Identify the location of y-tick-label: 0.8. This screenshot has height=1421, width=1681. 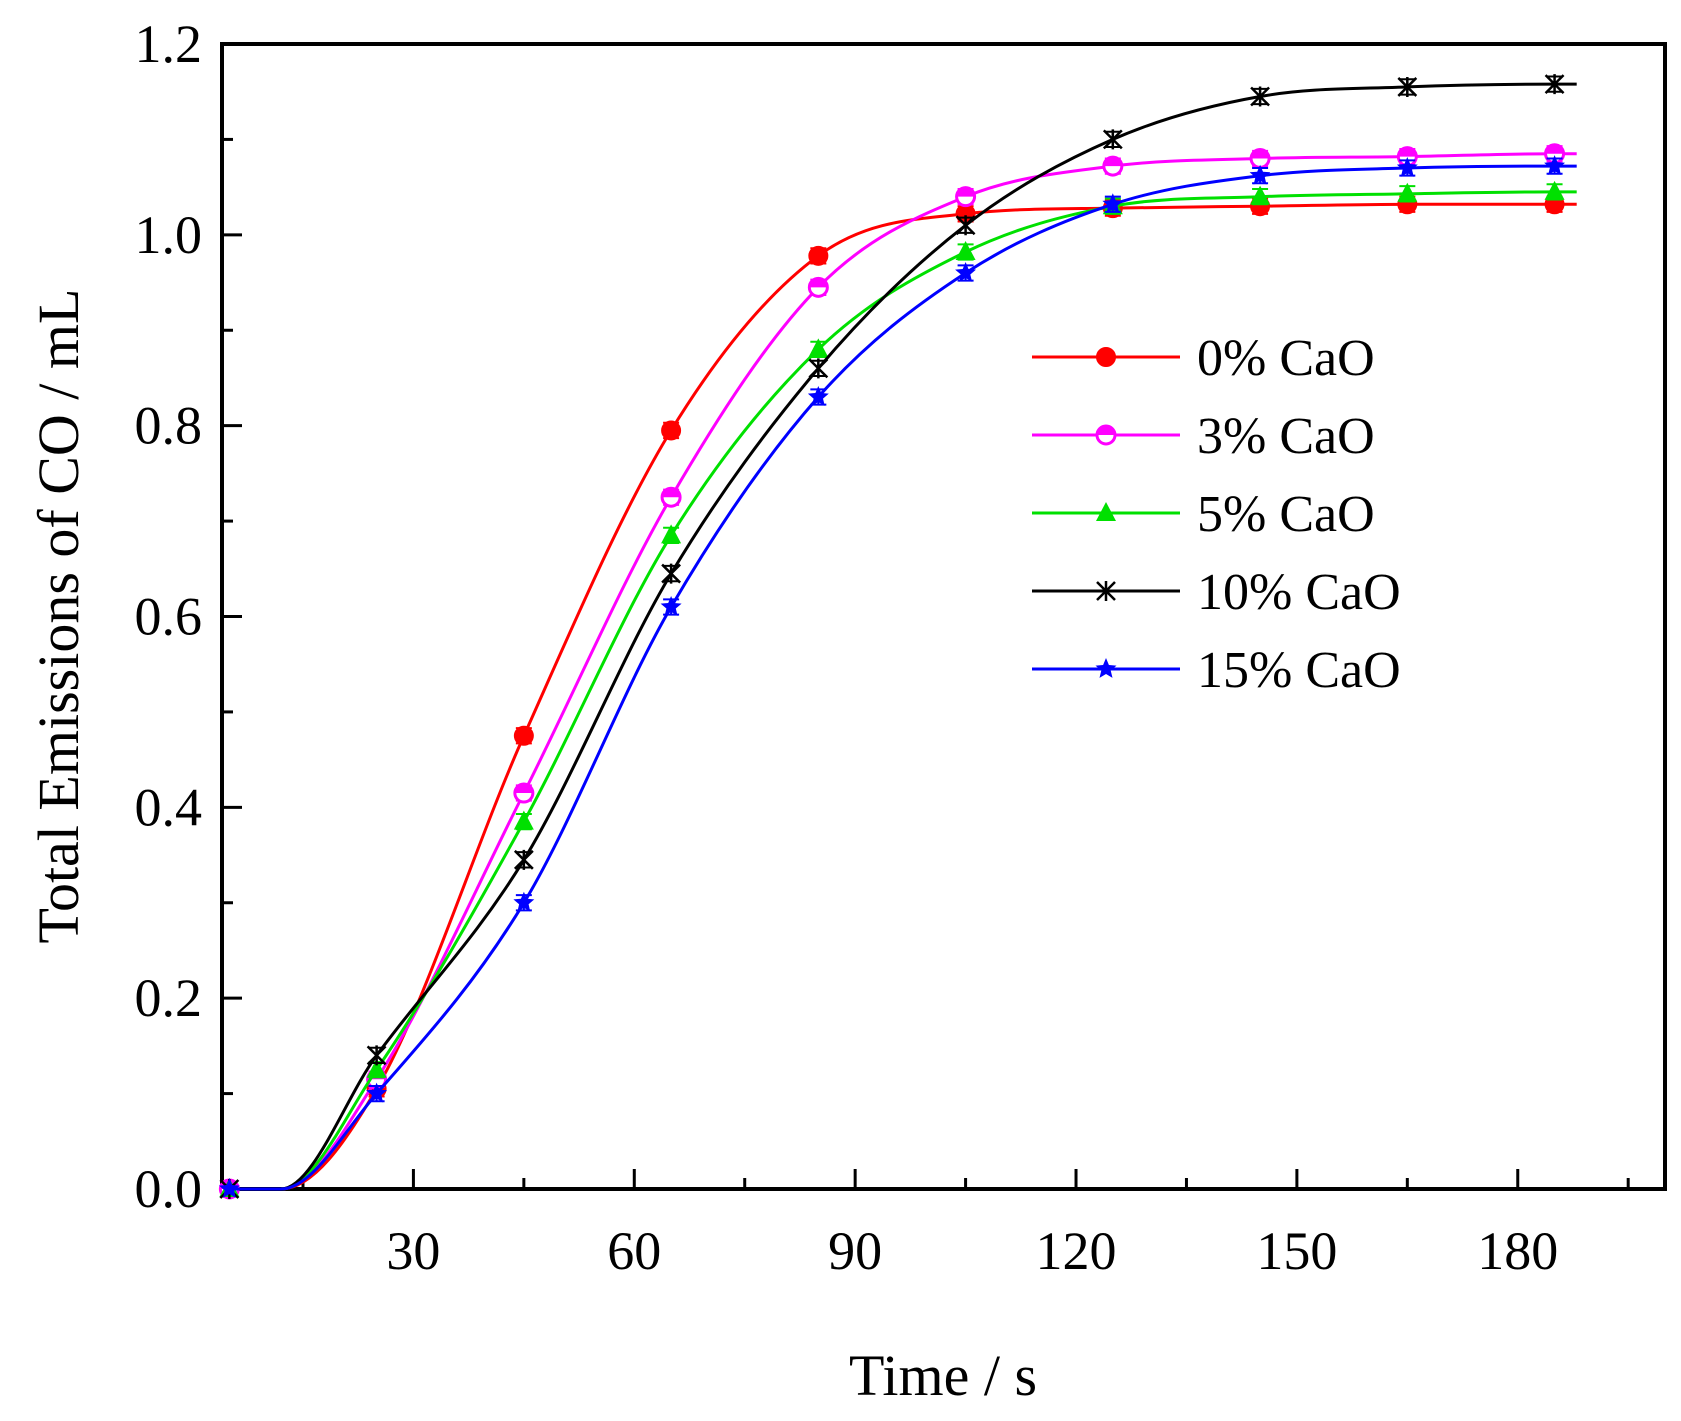
(169, 426).